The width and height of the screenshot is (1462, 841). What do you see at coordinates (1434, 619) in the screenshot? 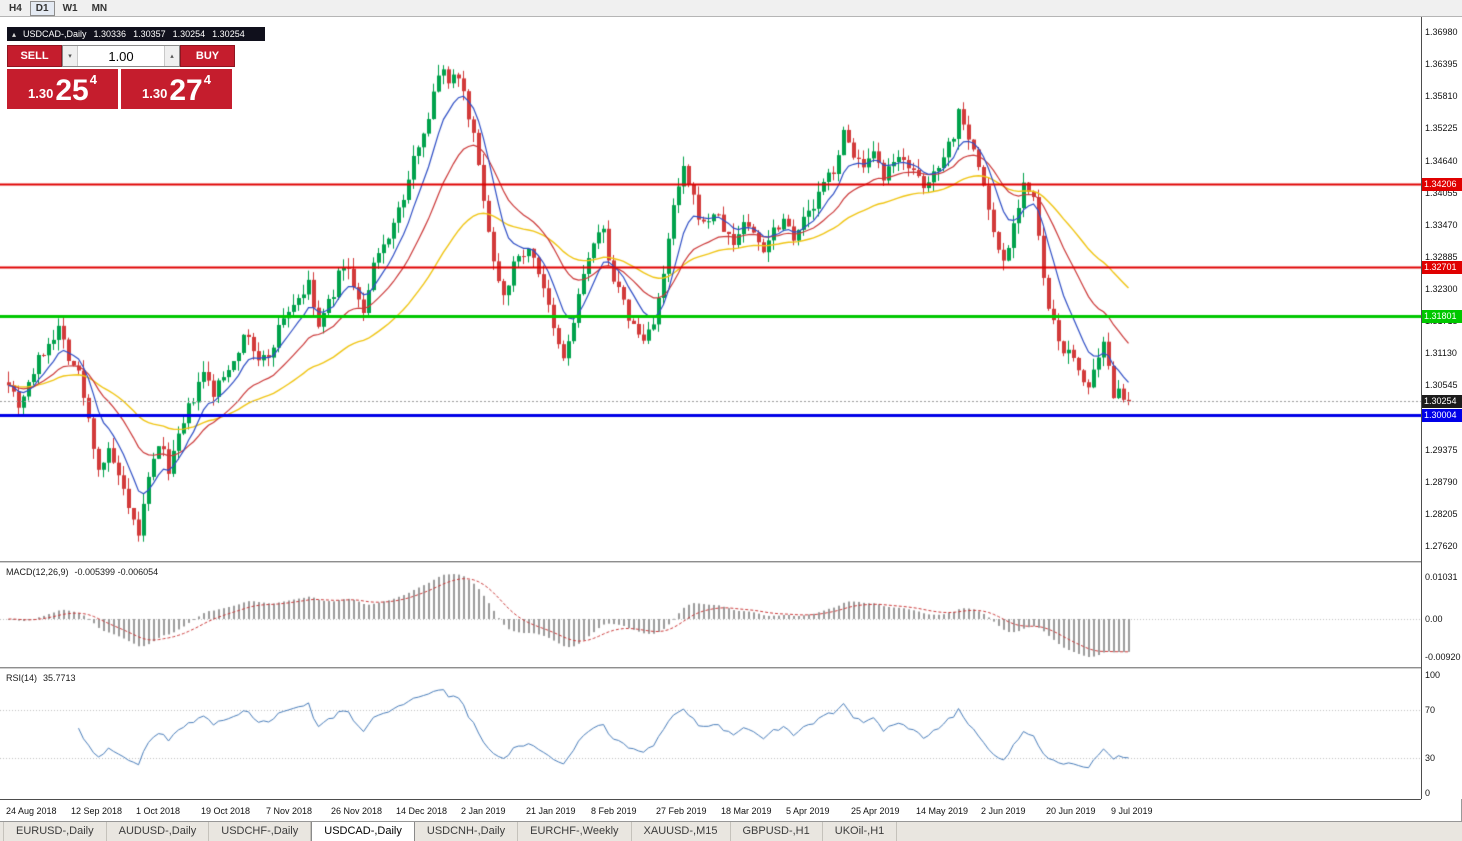
I see `macd-axis-label: 0.00` at bounding box center [1434, 619].